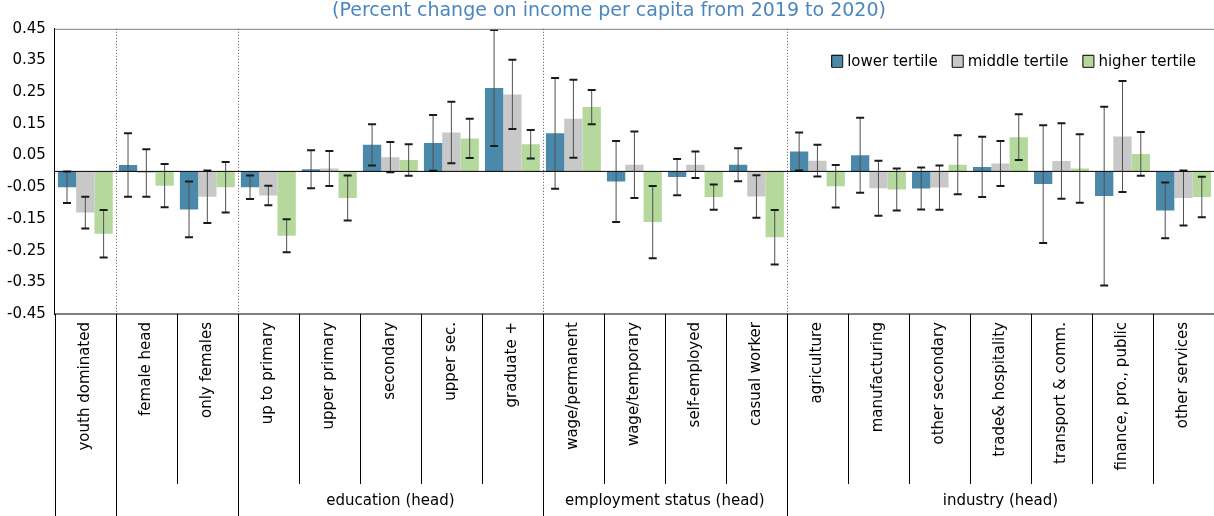 This screenshot has height=516, width=1214. What do you see at coordinates (26, 217) in the screenshot?
I see `y-tick-label: -0.15` at bounding box center [26, 217].